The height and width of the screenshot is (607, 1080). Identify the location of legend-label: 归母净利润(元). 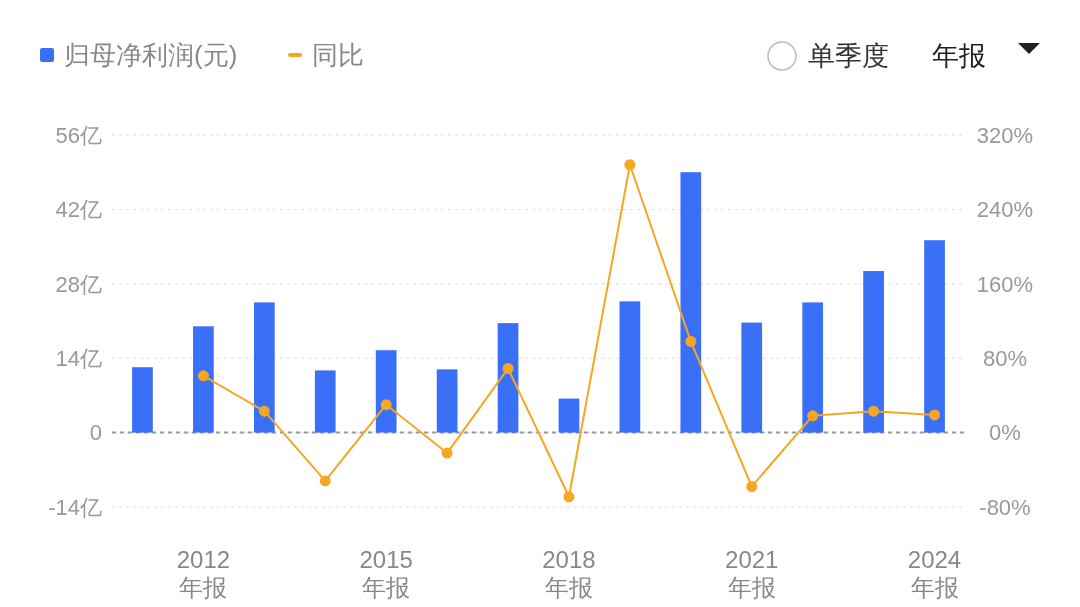
(151, 55).